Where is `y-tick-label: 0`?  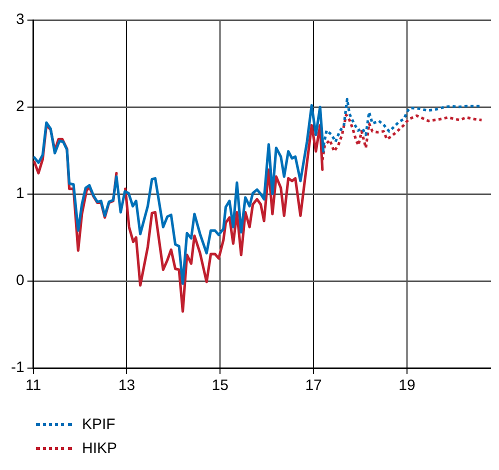 y-tick-label: 0 is located at coordinates (20, 281).